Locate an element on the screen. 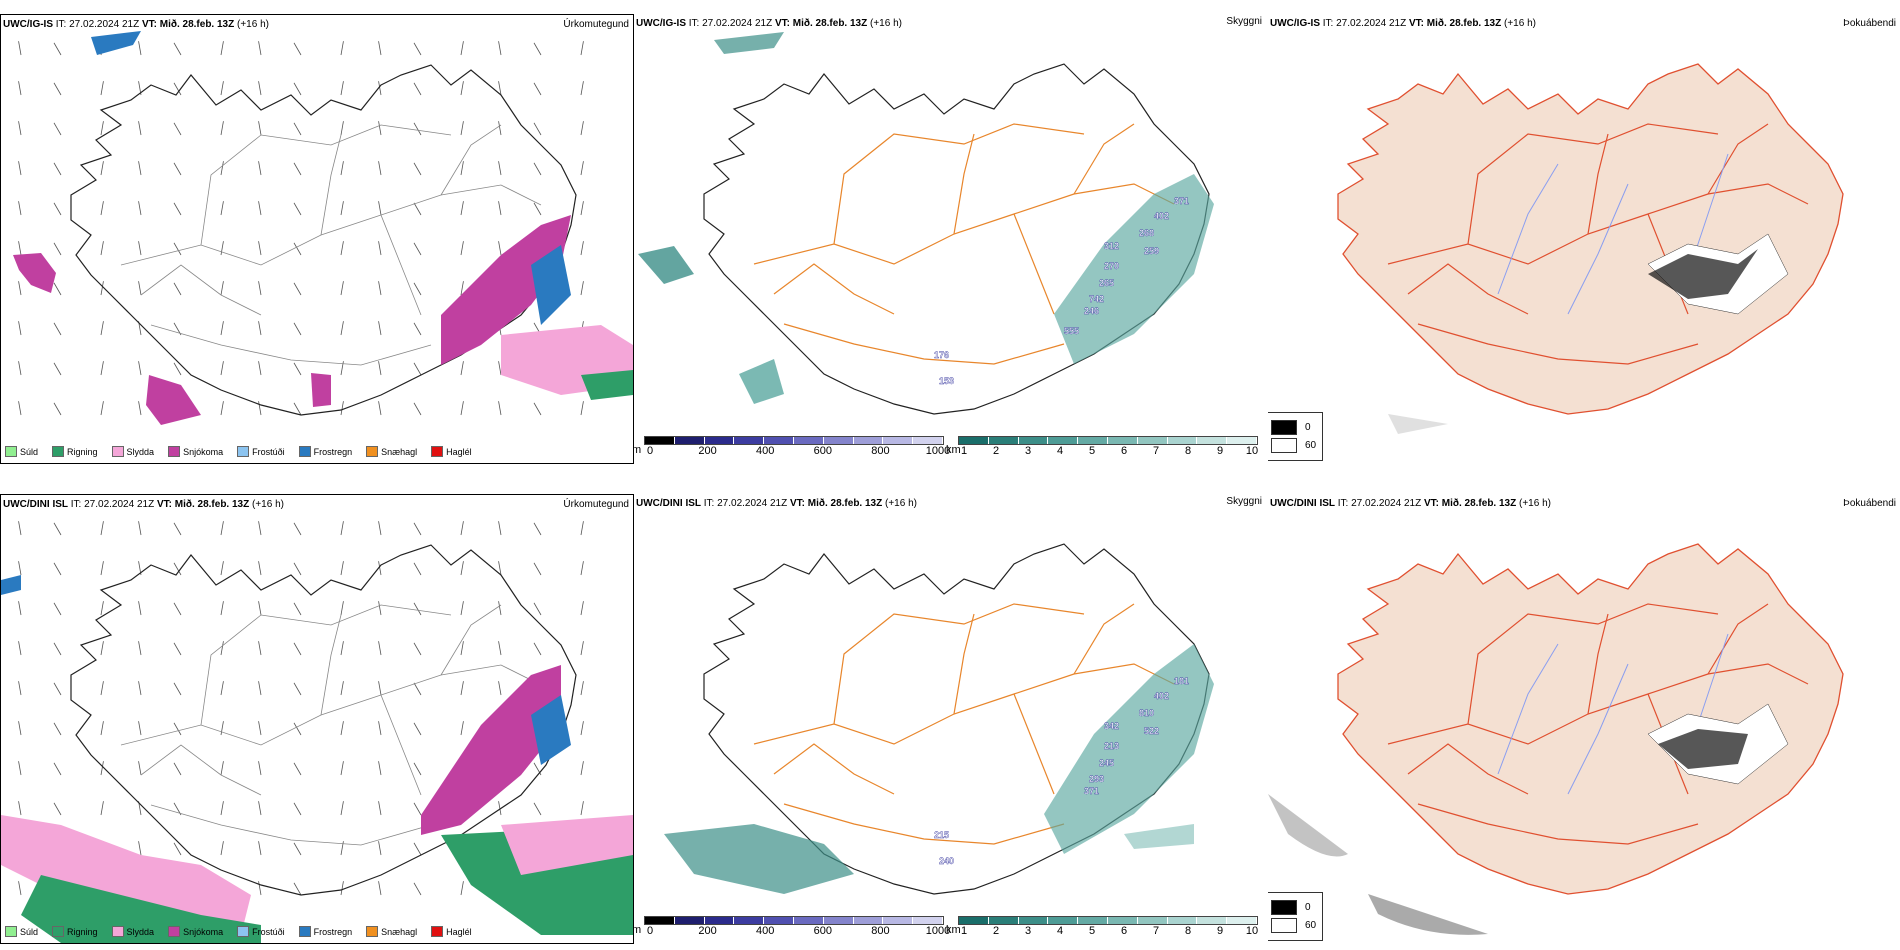 The height and width of the screenshot is (950, 1900). low-cloud-north is located at coordinates (749, 43).